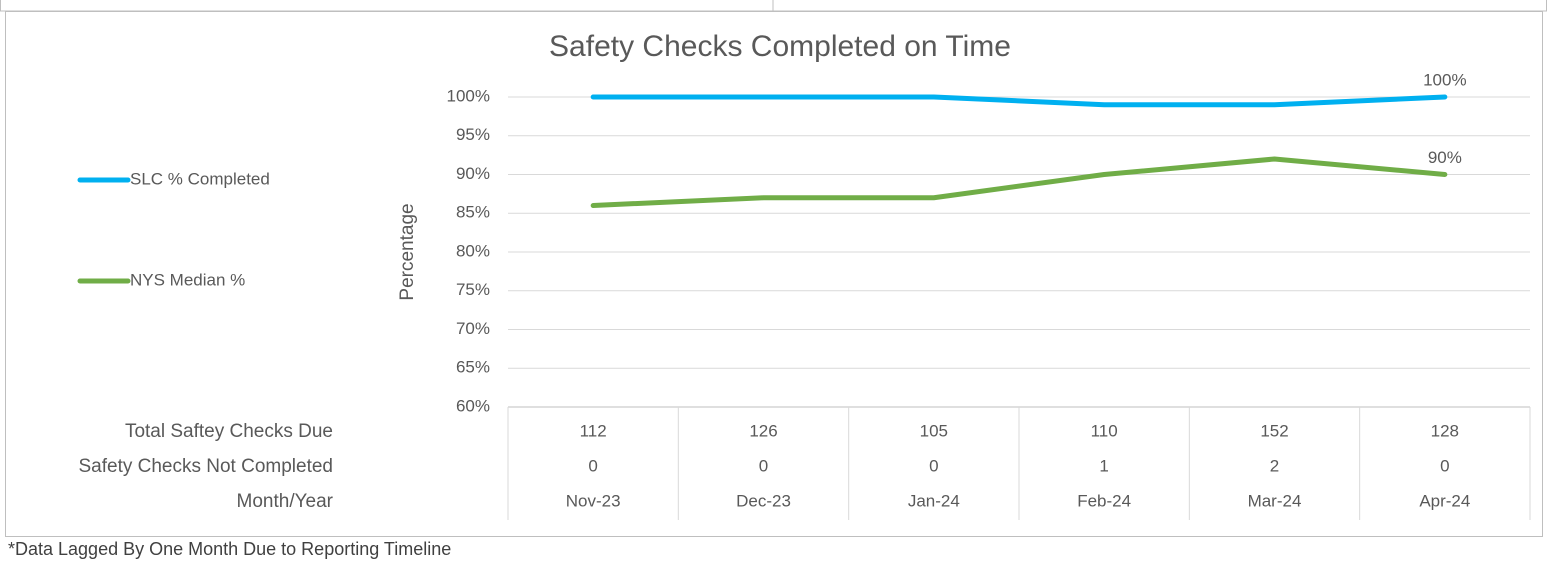 The height and width of the screenshot is (565, 1548). What do you see at coordinates (1444, 79) in the screenshot?
I see `data-label: 100%` at bounding box center [1444, 79].